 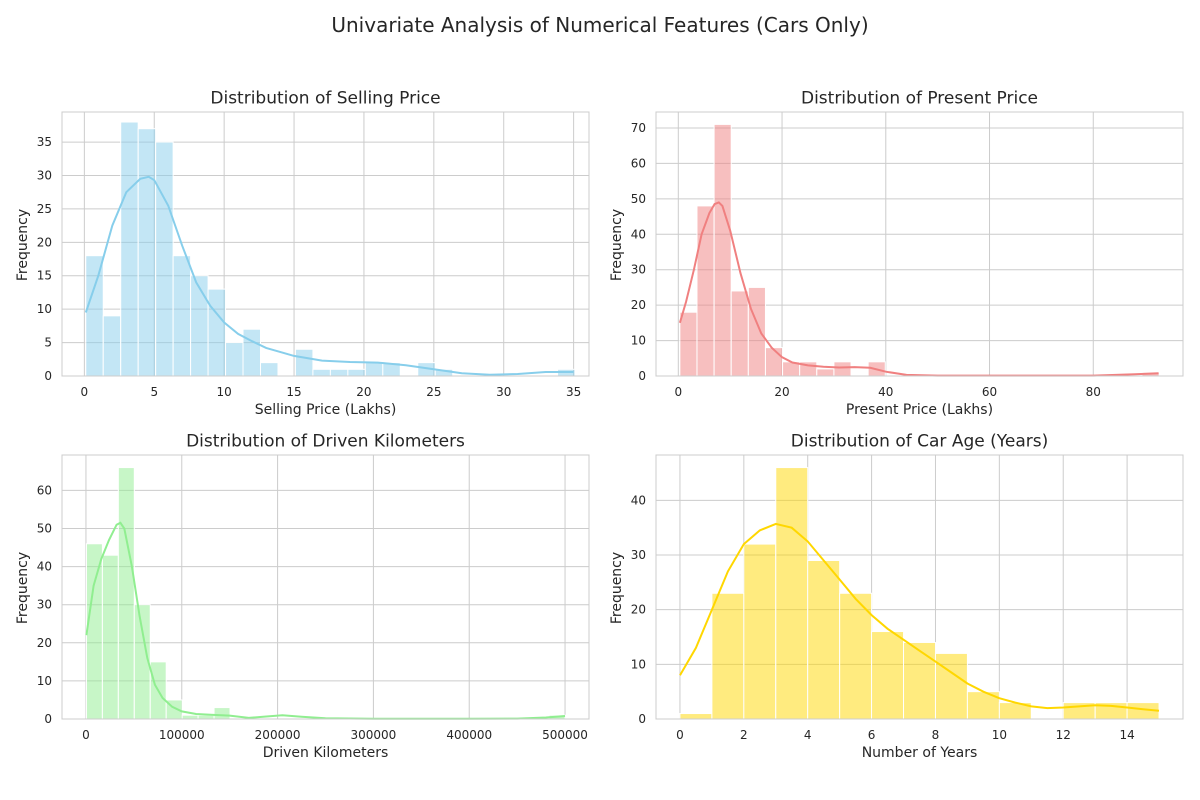 What do you see at coordinates (919, 410) in the screenshot?
I see `panel-present-price-xlabel: Present Price (Lakhs)` at bounding box center [919, 410].